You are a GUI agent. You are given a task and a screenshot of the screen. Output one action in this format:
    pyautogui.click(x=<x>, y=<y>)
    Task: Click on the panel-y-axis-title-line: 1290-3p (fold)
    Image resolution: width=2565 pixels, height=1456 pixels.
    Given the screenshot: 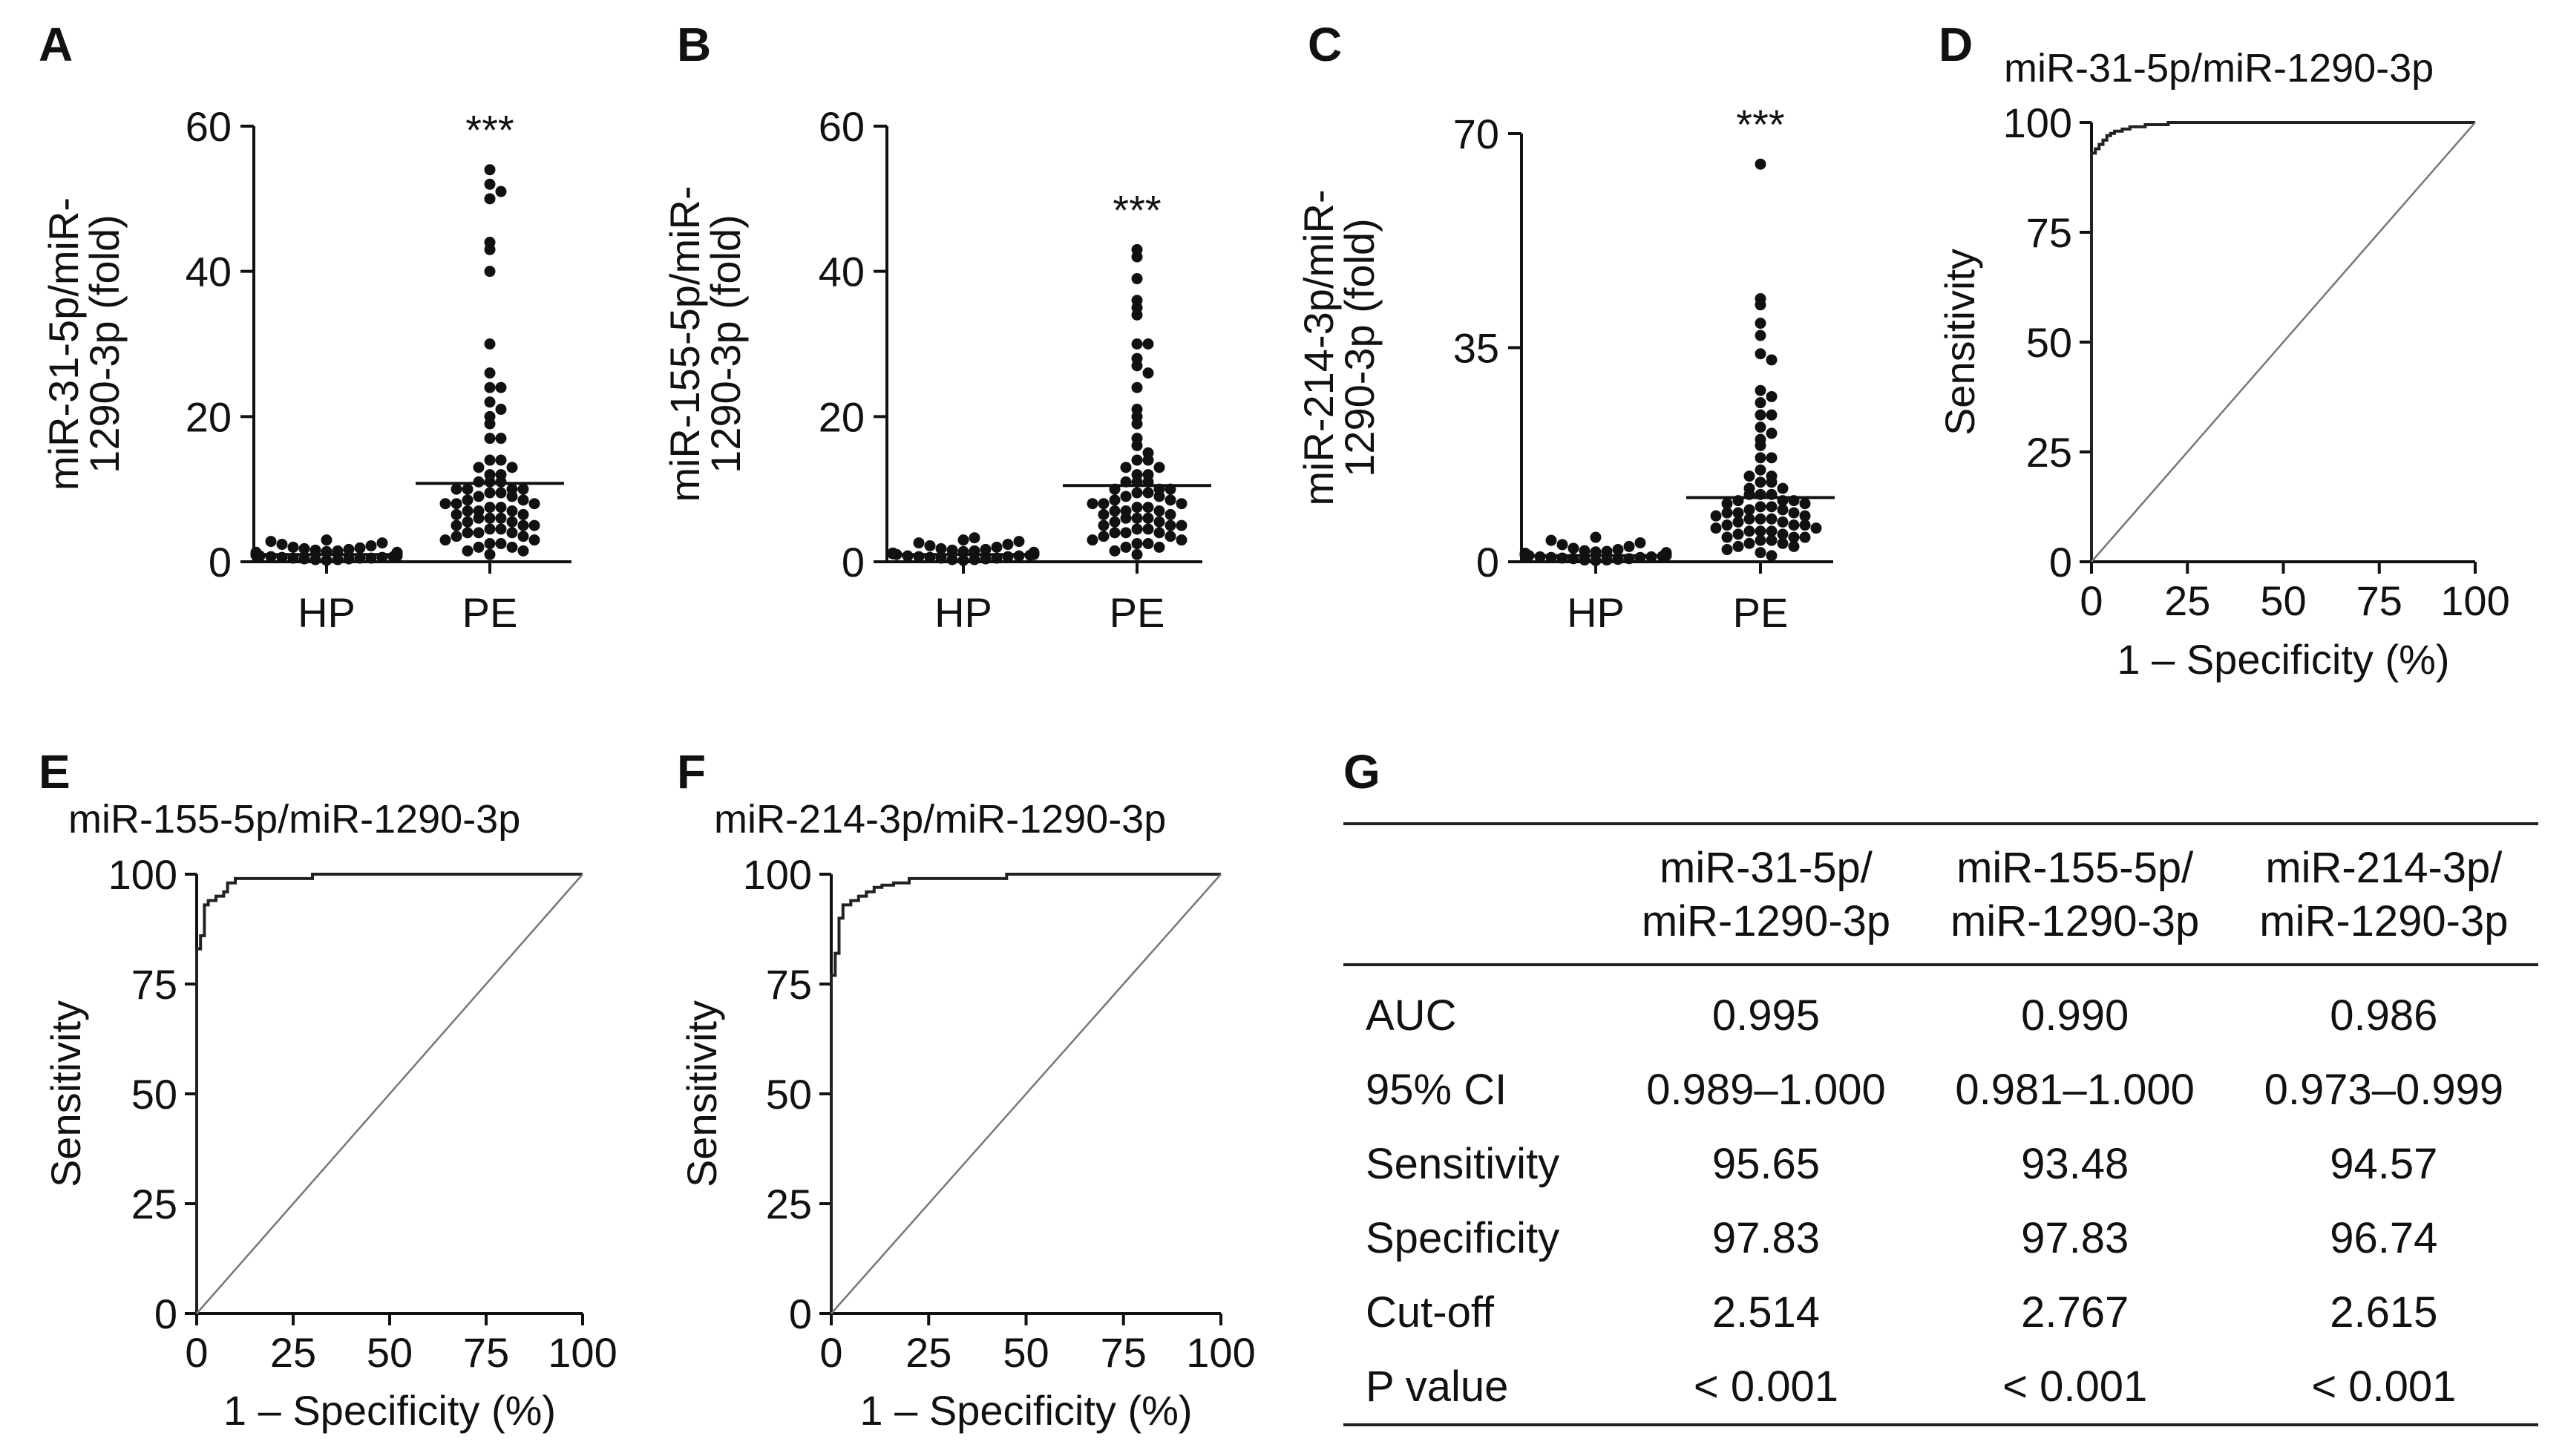 What is the action you would take?
    pyautogui.click(x=104, y=344)
    